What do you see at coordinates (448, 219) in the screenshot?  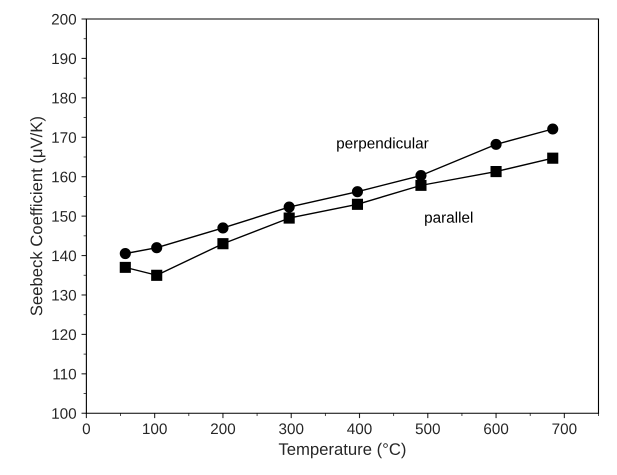 I see `series-label: parallel` at bounding box center [448, 219].